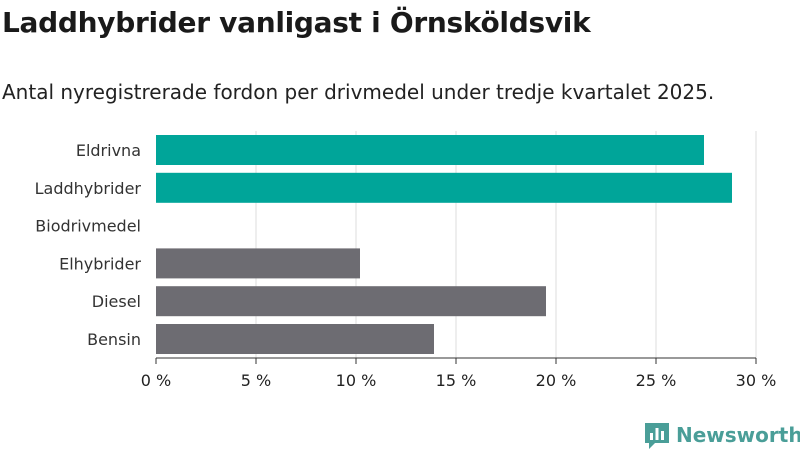 This screenshot has width=800, height=450. Describe the element at coordinates (756, 380) in the screenshot. I see `x-tick-label: 30 %` at that location.